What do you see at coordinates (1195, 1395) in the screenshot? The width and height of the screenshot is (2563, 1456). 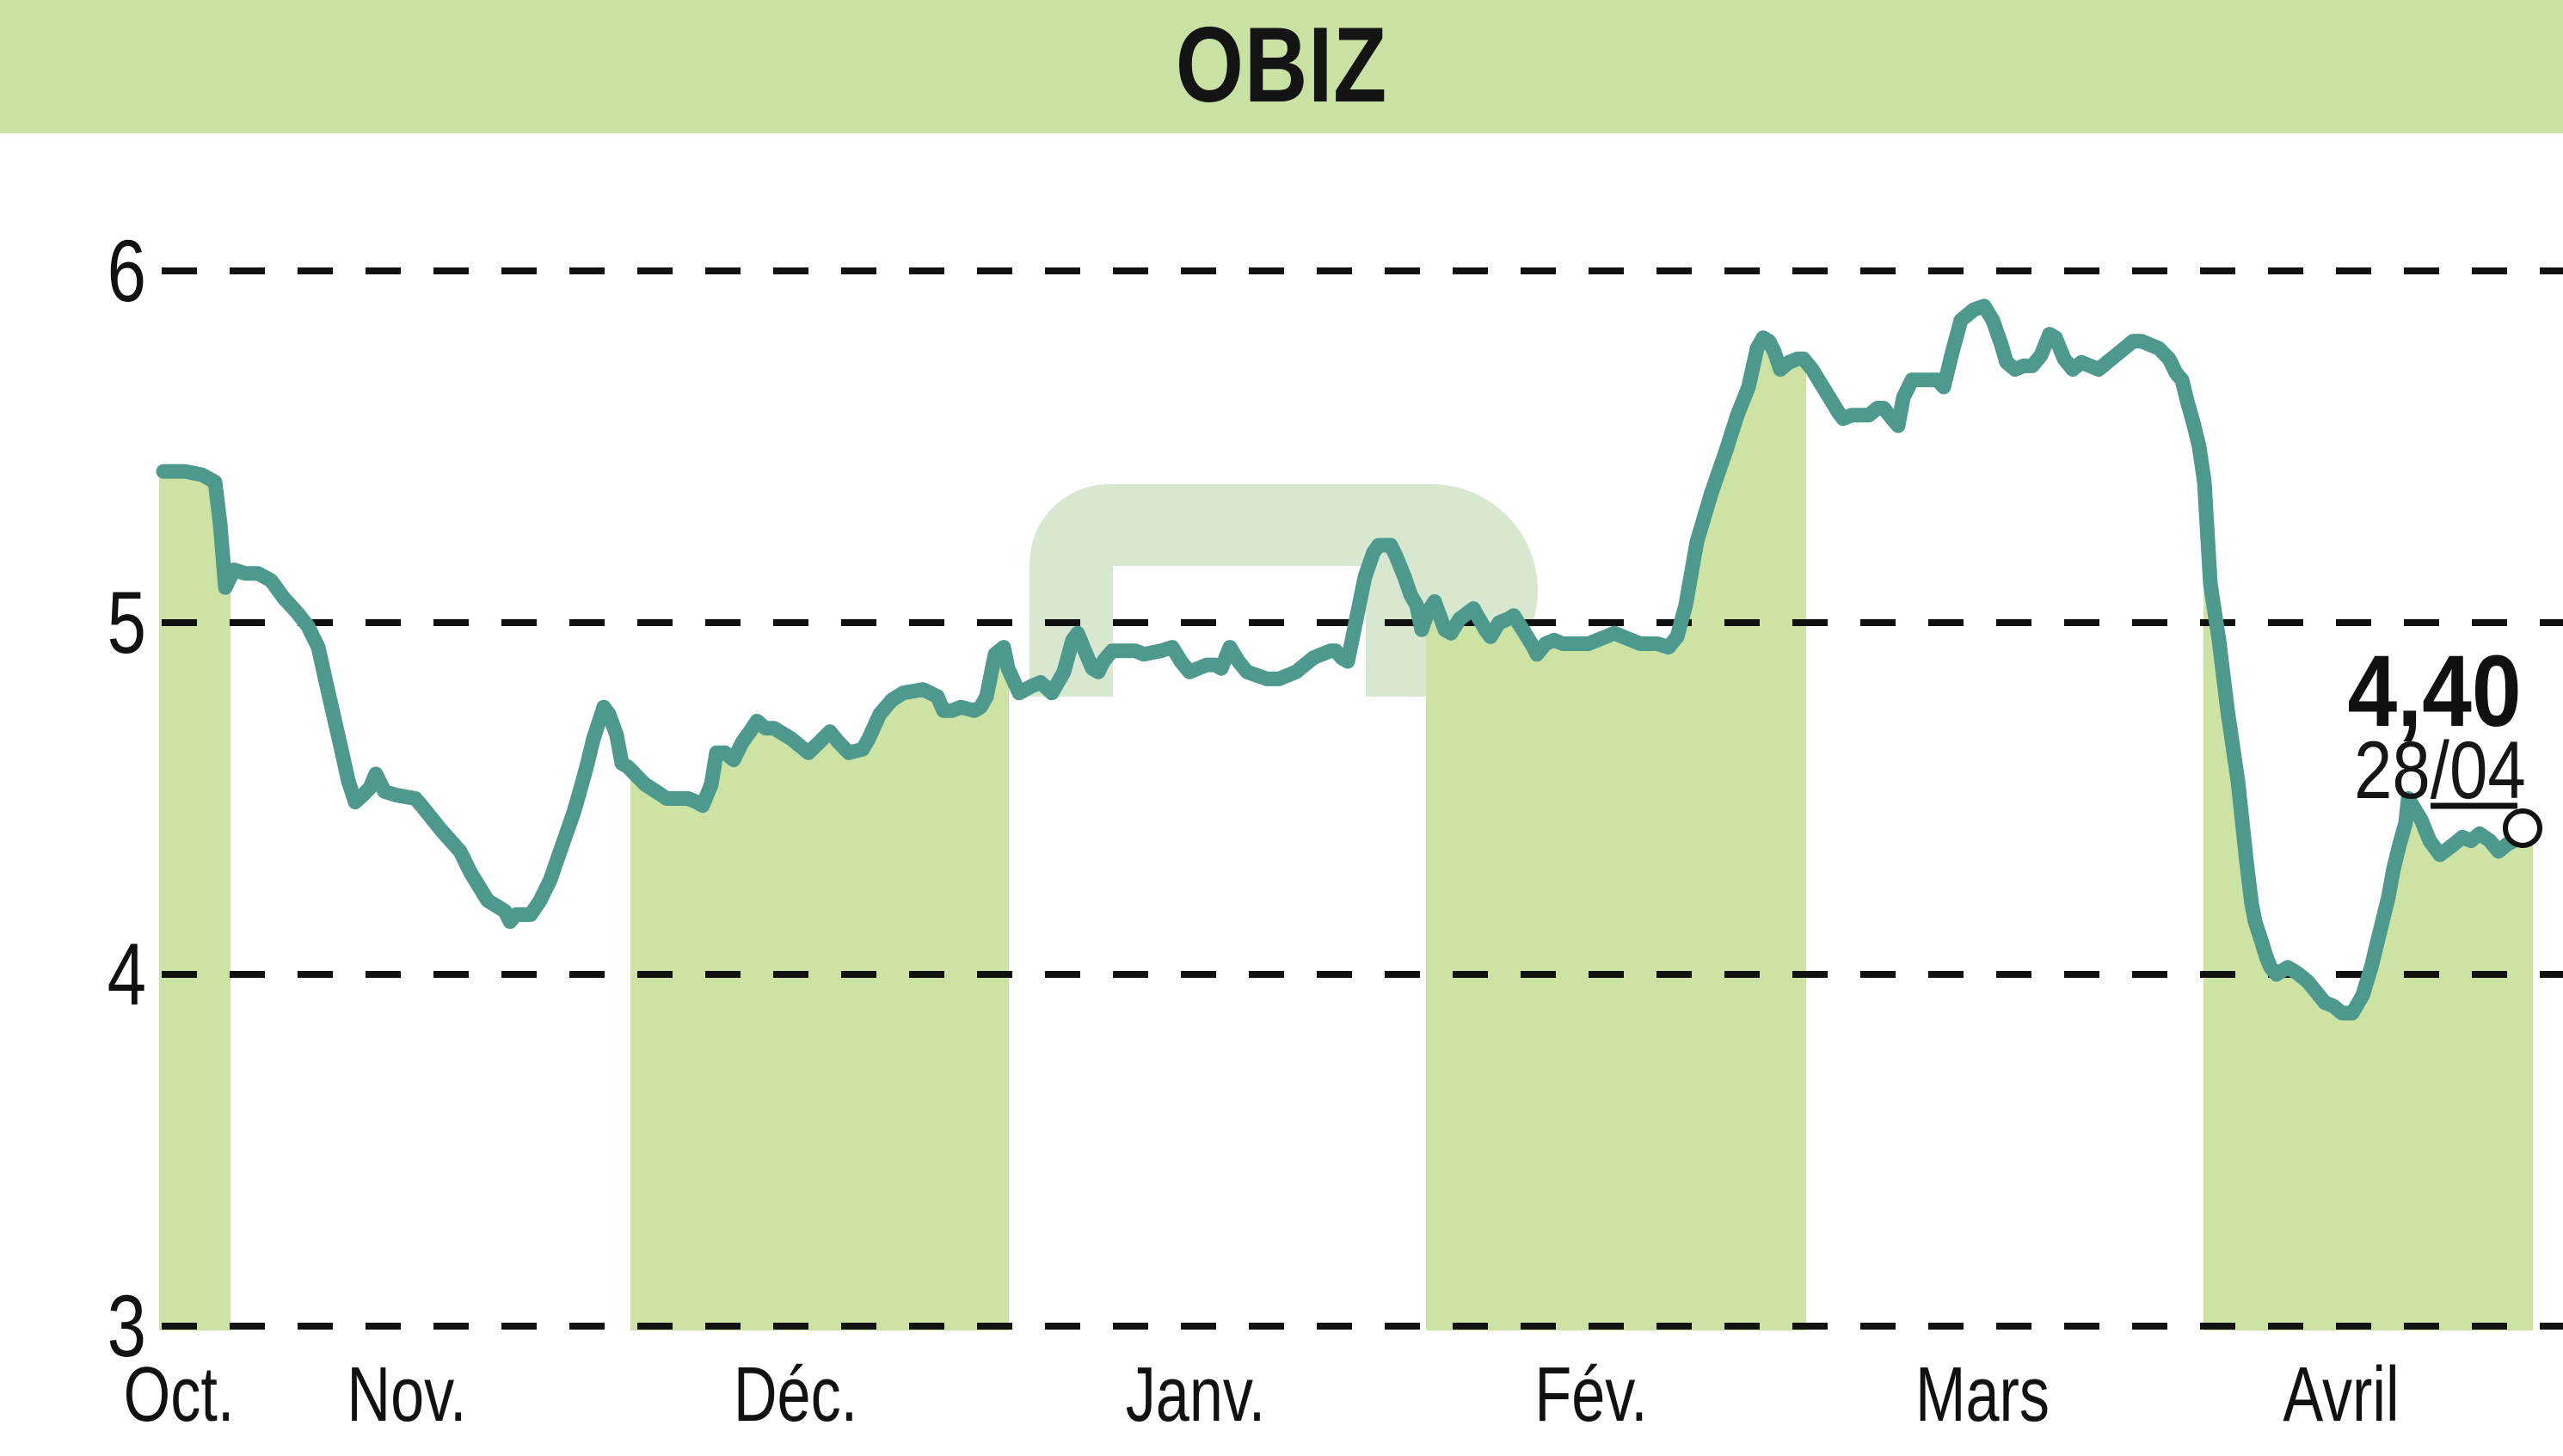 I see `x-axis-label-janv: Janv.` at bounding box center [1195, 1395].